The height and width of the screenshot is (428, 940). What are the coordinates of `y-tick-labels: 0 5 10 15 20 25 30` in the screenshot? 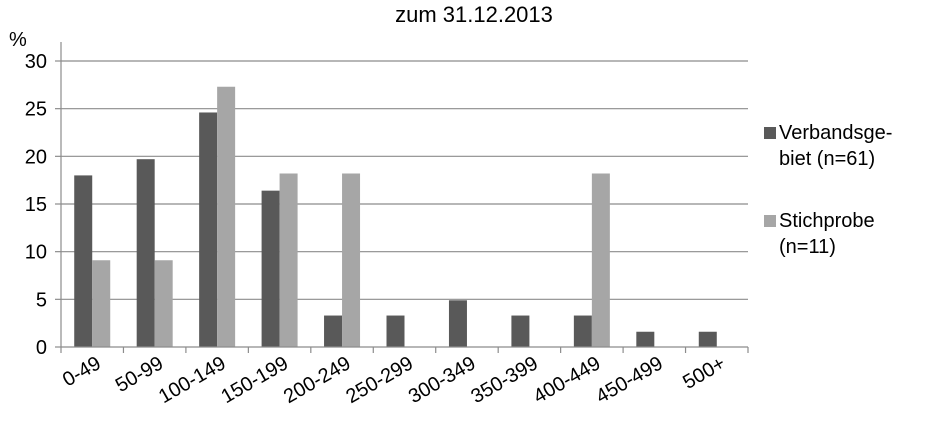 It's located at (36, 205).